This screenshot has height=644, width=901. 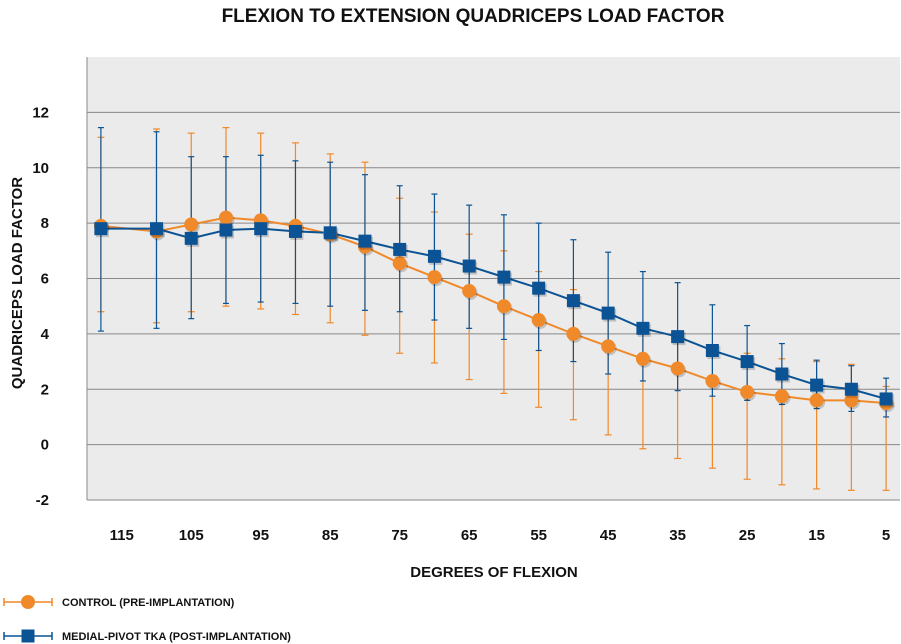 I want to click on x-tick-label: 75, so click(x=399, y=535).